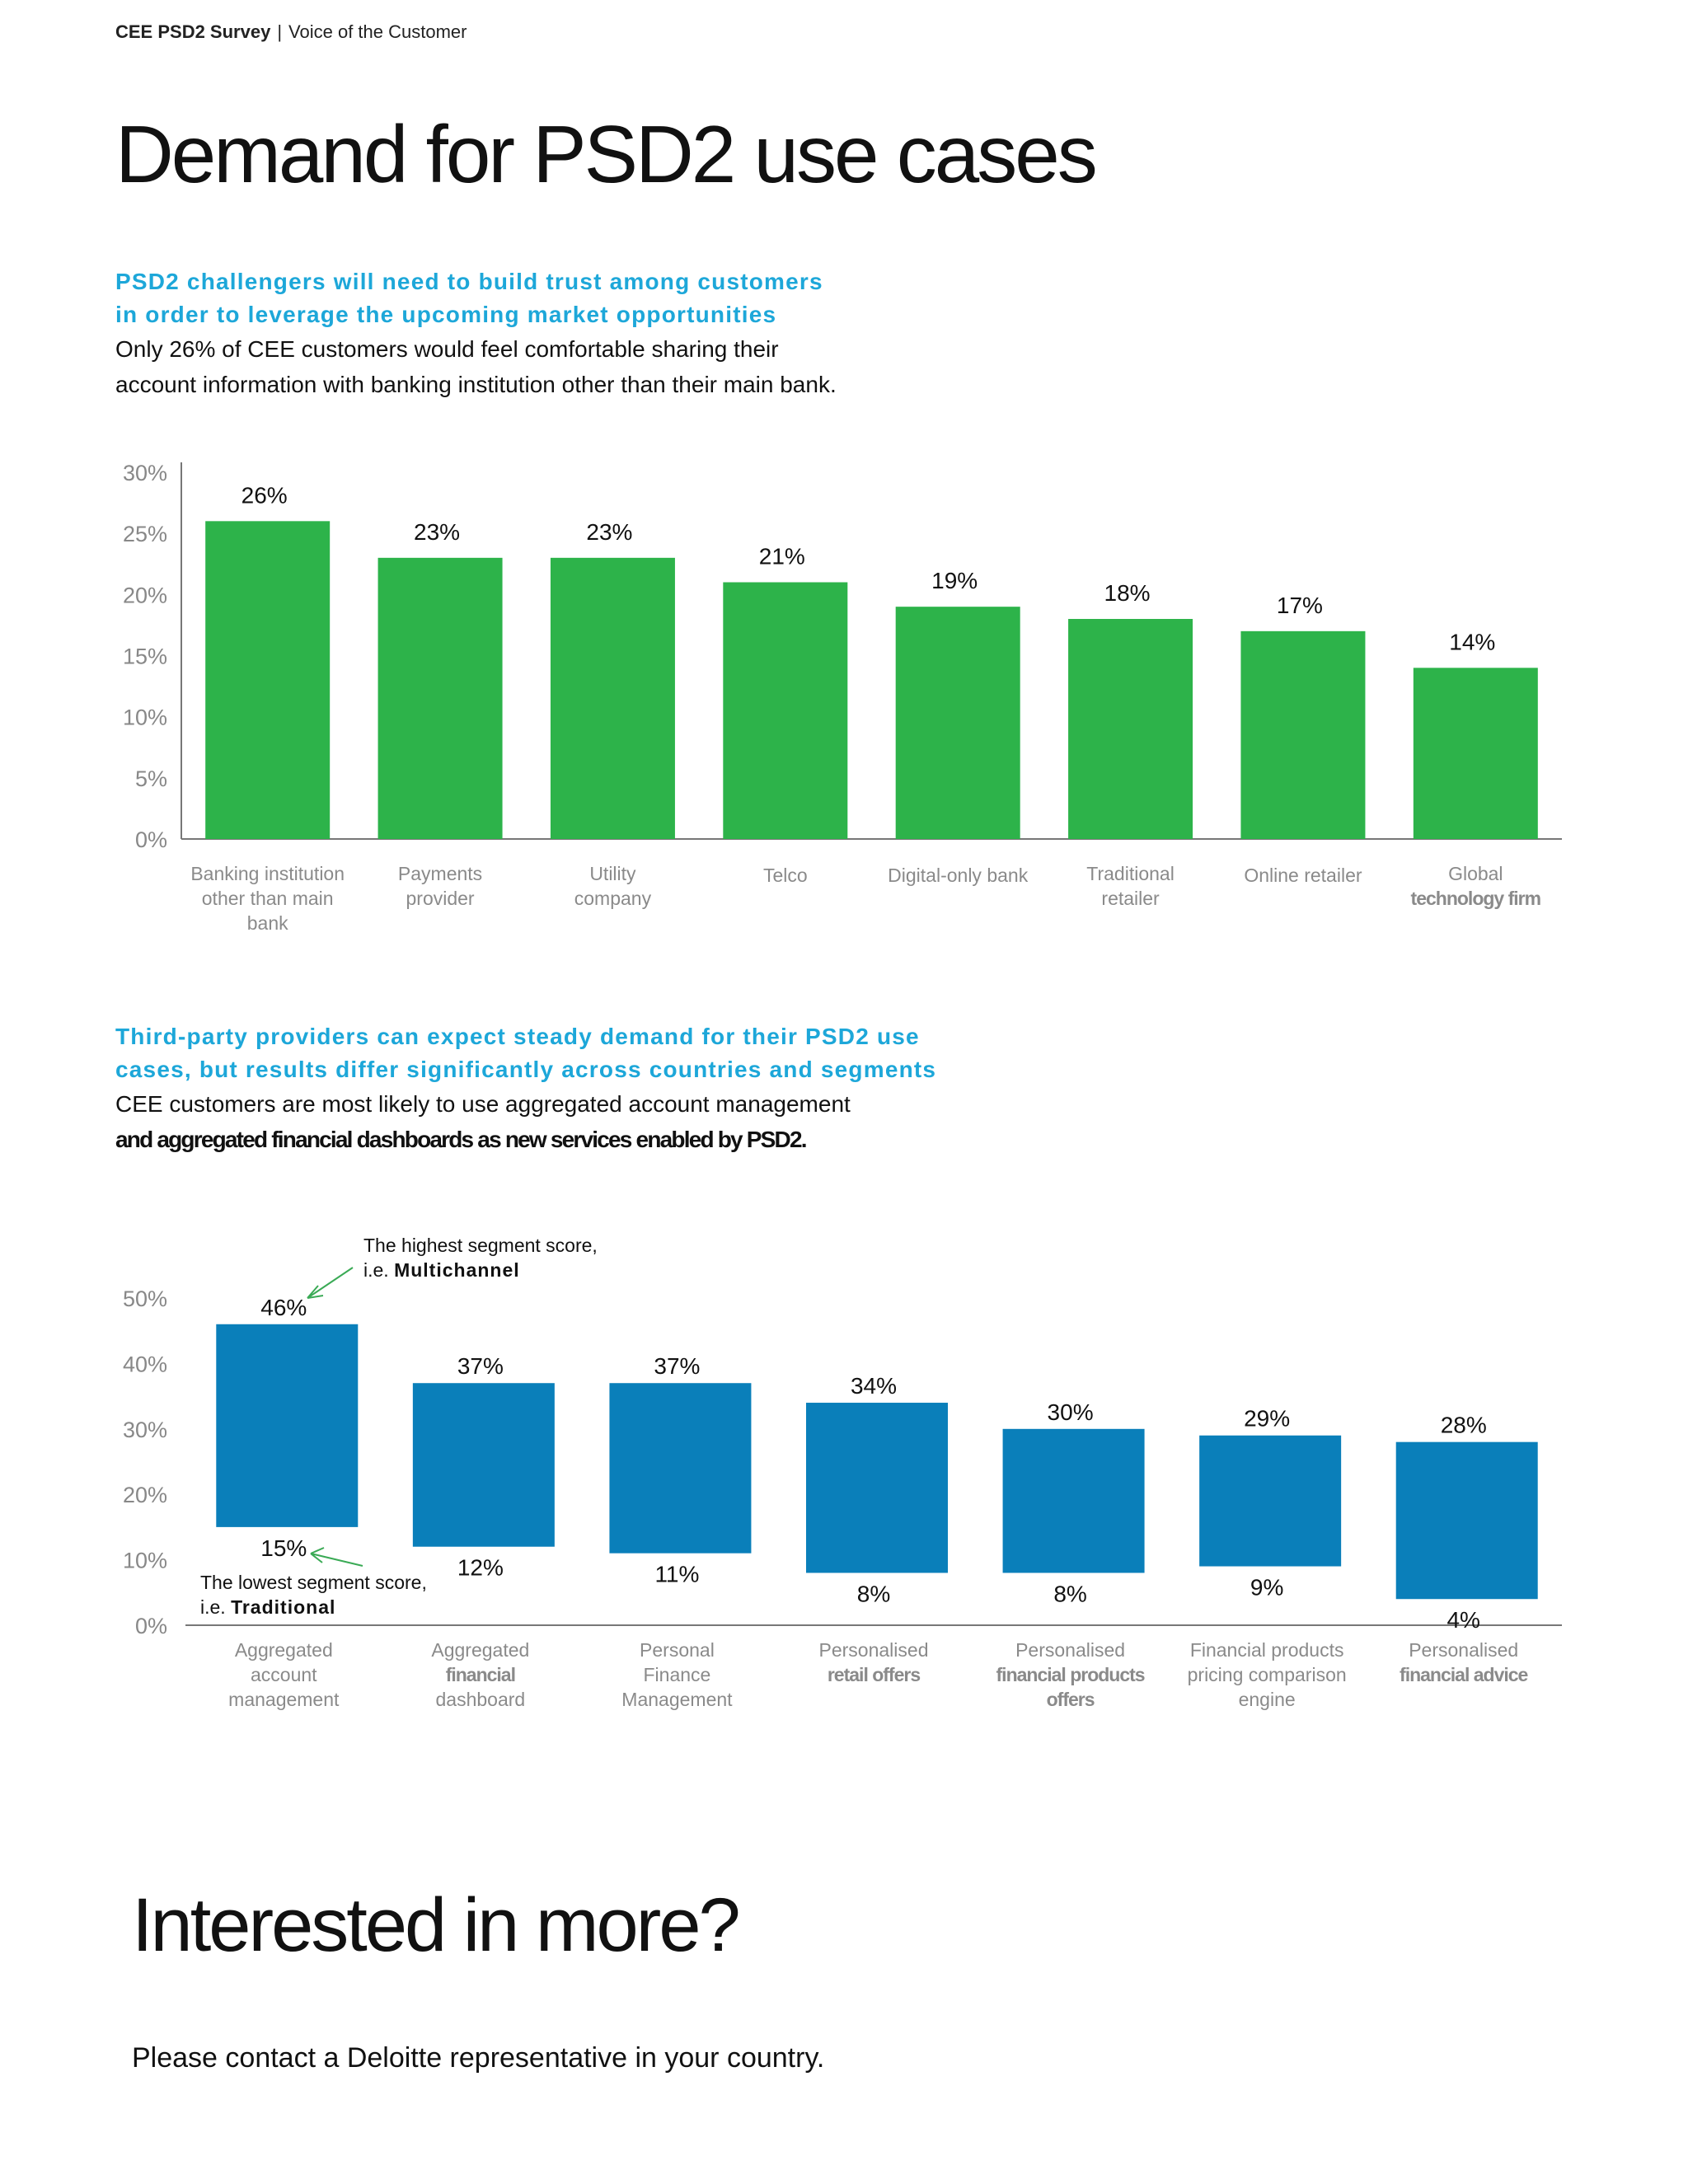  I want to click on category-label: Personalised financial advice, so click(1464, 1662).